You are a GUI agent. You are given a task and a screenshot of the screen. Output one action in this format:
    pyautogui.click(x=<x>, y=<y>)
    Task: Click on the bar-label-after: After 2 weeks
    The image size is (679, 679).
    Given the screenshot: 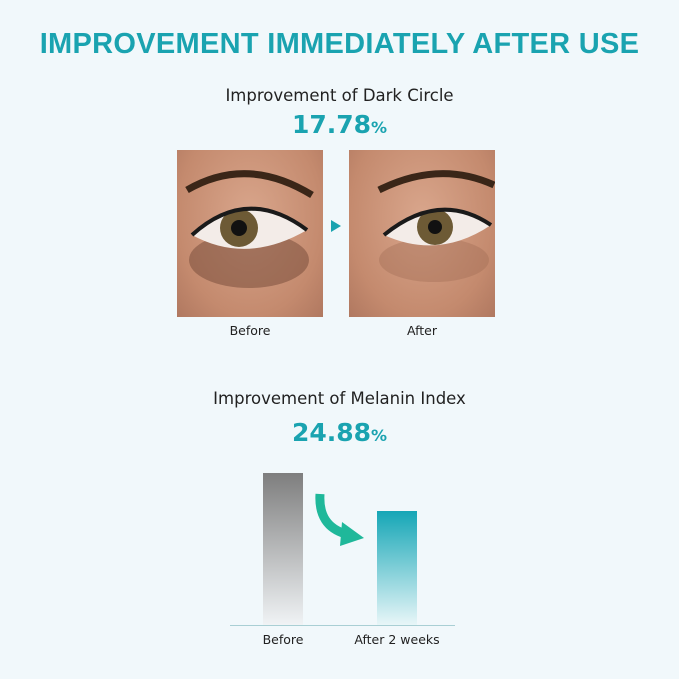 What is the action you would take?
    pyautogui.click(x=397, y=639)
    